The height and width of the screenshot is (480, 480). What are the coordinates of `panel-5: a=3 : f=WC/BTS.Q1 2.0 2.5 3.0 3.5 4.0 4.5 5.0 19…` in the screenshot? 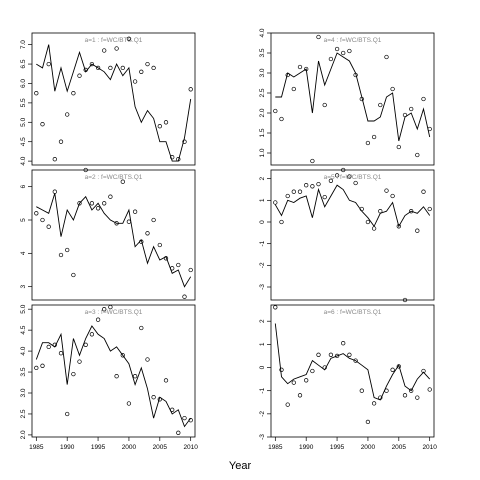 It's located at (109, 377).